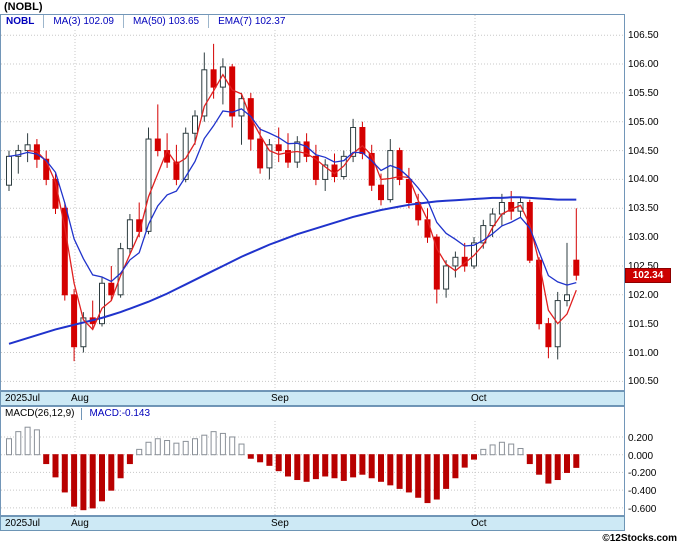 This screenshot has height=546, width=680. I want to click on macd-tick-label: -0.600, so click(642, 509).